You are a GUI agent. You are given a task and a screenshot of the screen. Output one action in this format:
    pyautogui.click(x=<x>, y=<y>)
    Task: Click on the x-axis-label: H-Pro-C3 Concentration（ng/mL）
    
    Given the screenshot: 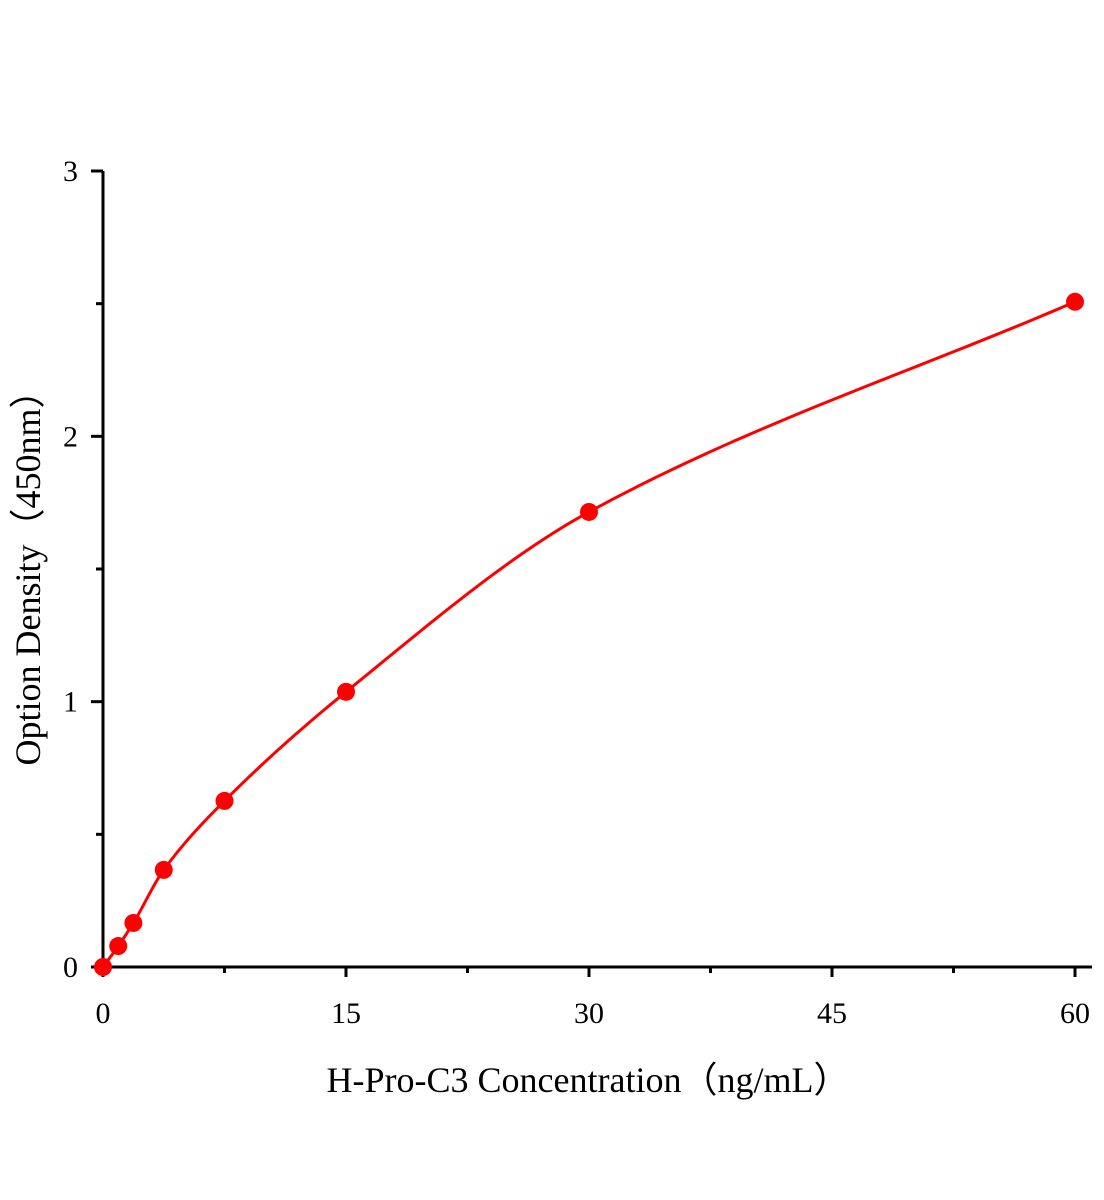 What is the action you would take?
    pyautogui.click(x=588, y=1080)
    